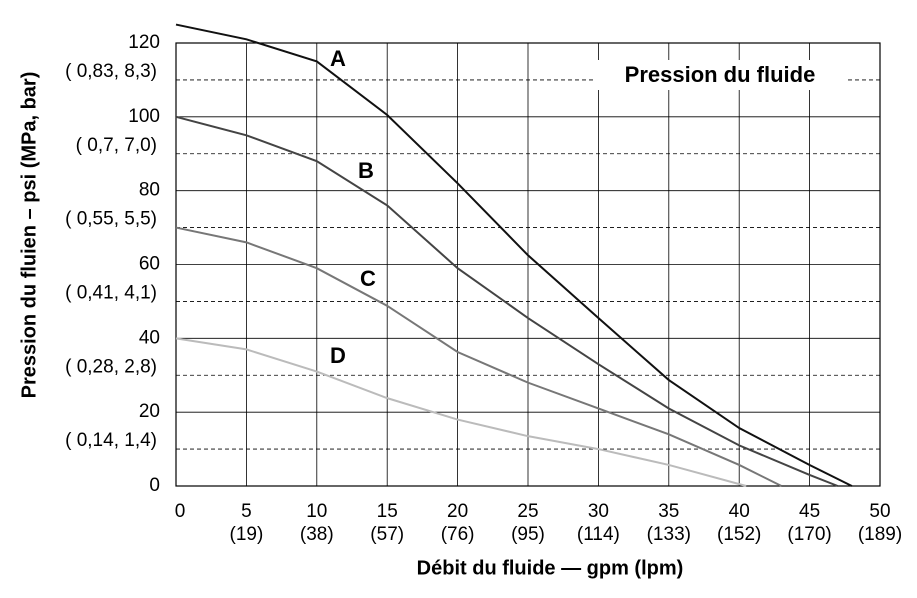 The width and height of the screenshot is (917, 598). Describe the element at coordinates (149, 411) in the screenshot. I see `y-tick-label: 20` at that location.